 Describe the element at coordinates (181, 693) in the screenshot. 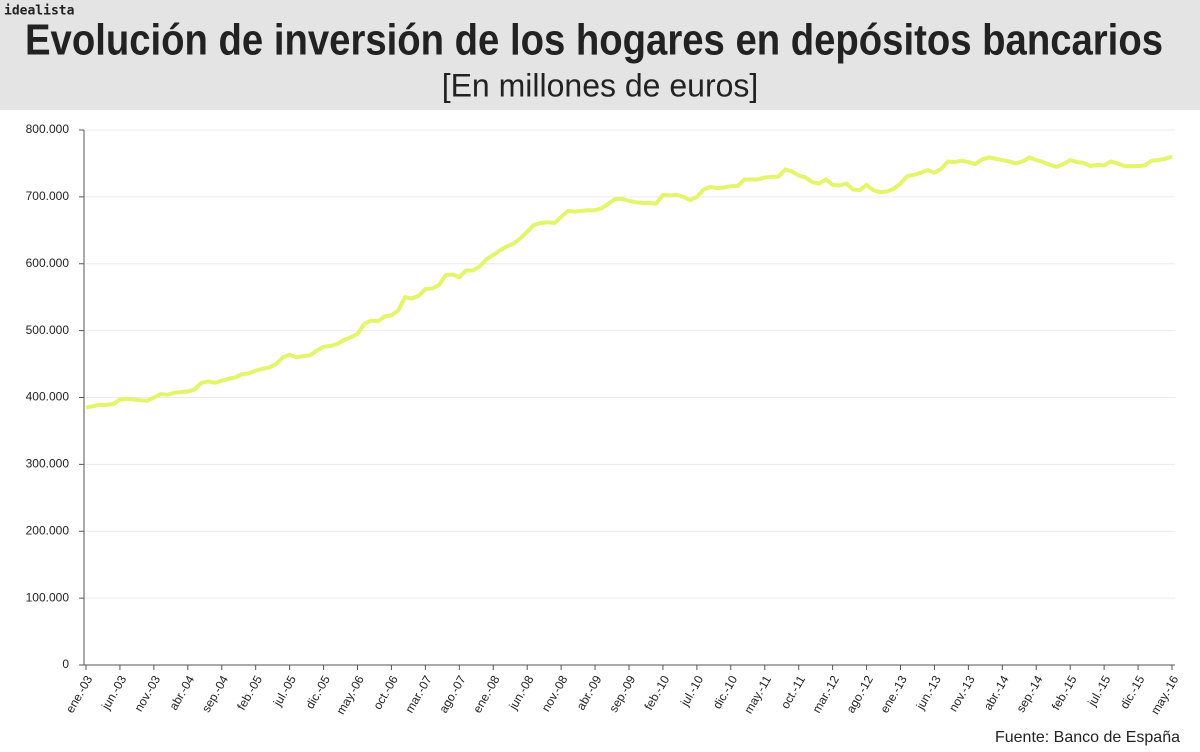

I see `x-tick-label: abr.-04` at that location.